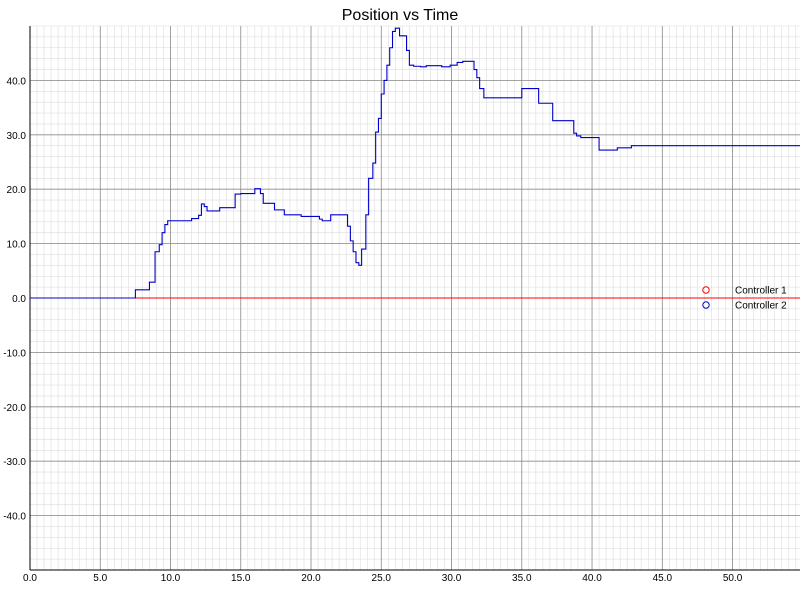  What do you see at coordinates (452, 578) in the screenshot?
I see `x-tick-label: 30.0` at bounding box center [452, 578].